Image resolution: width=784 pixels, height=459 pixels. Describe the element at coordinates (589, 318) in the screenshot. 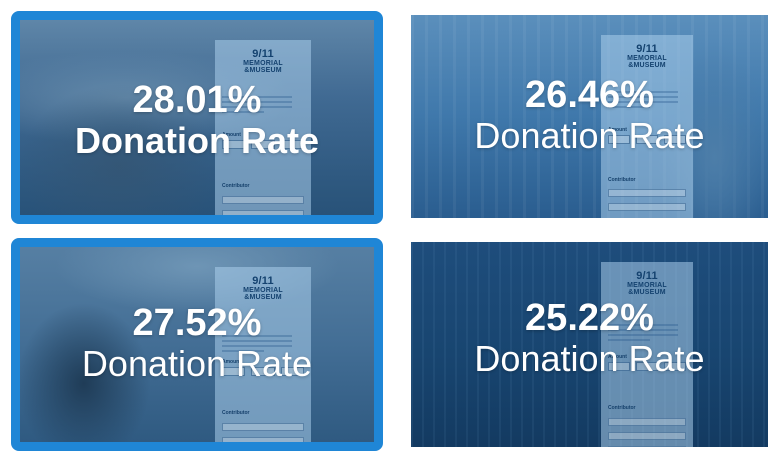

I see `donation-rate-value: 25.22%` at that location.